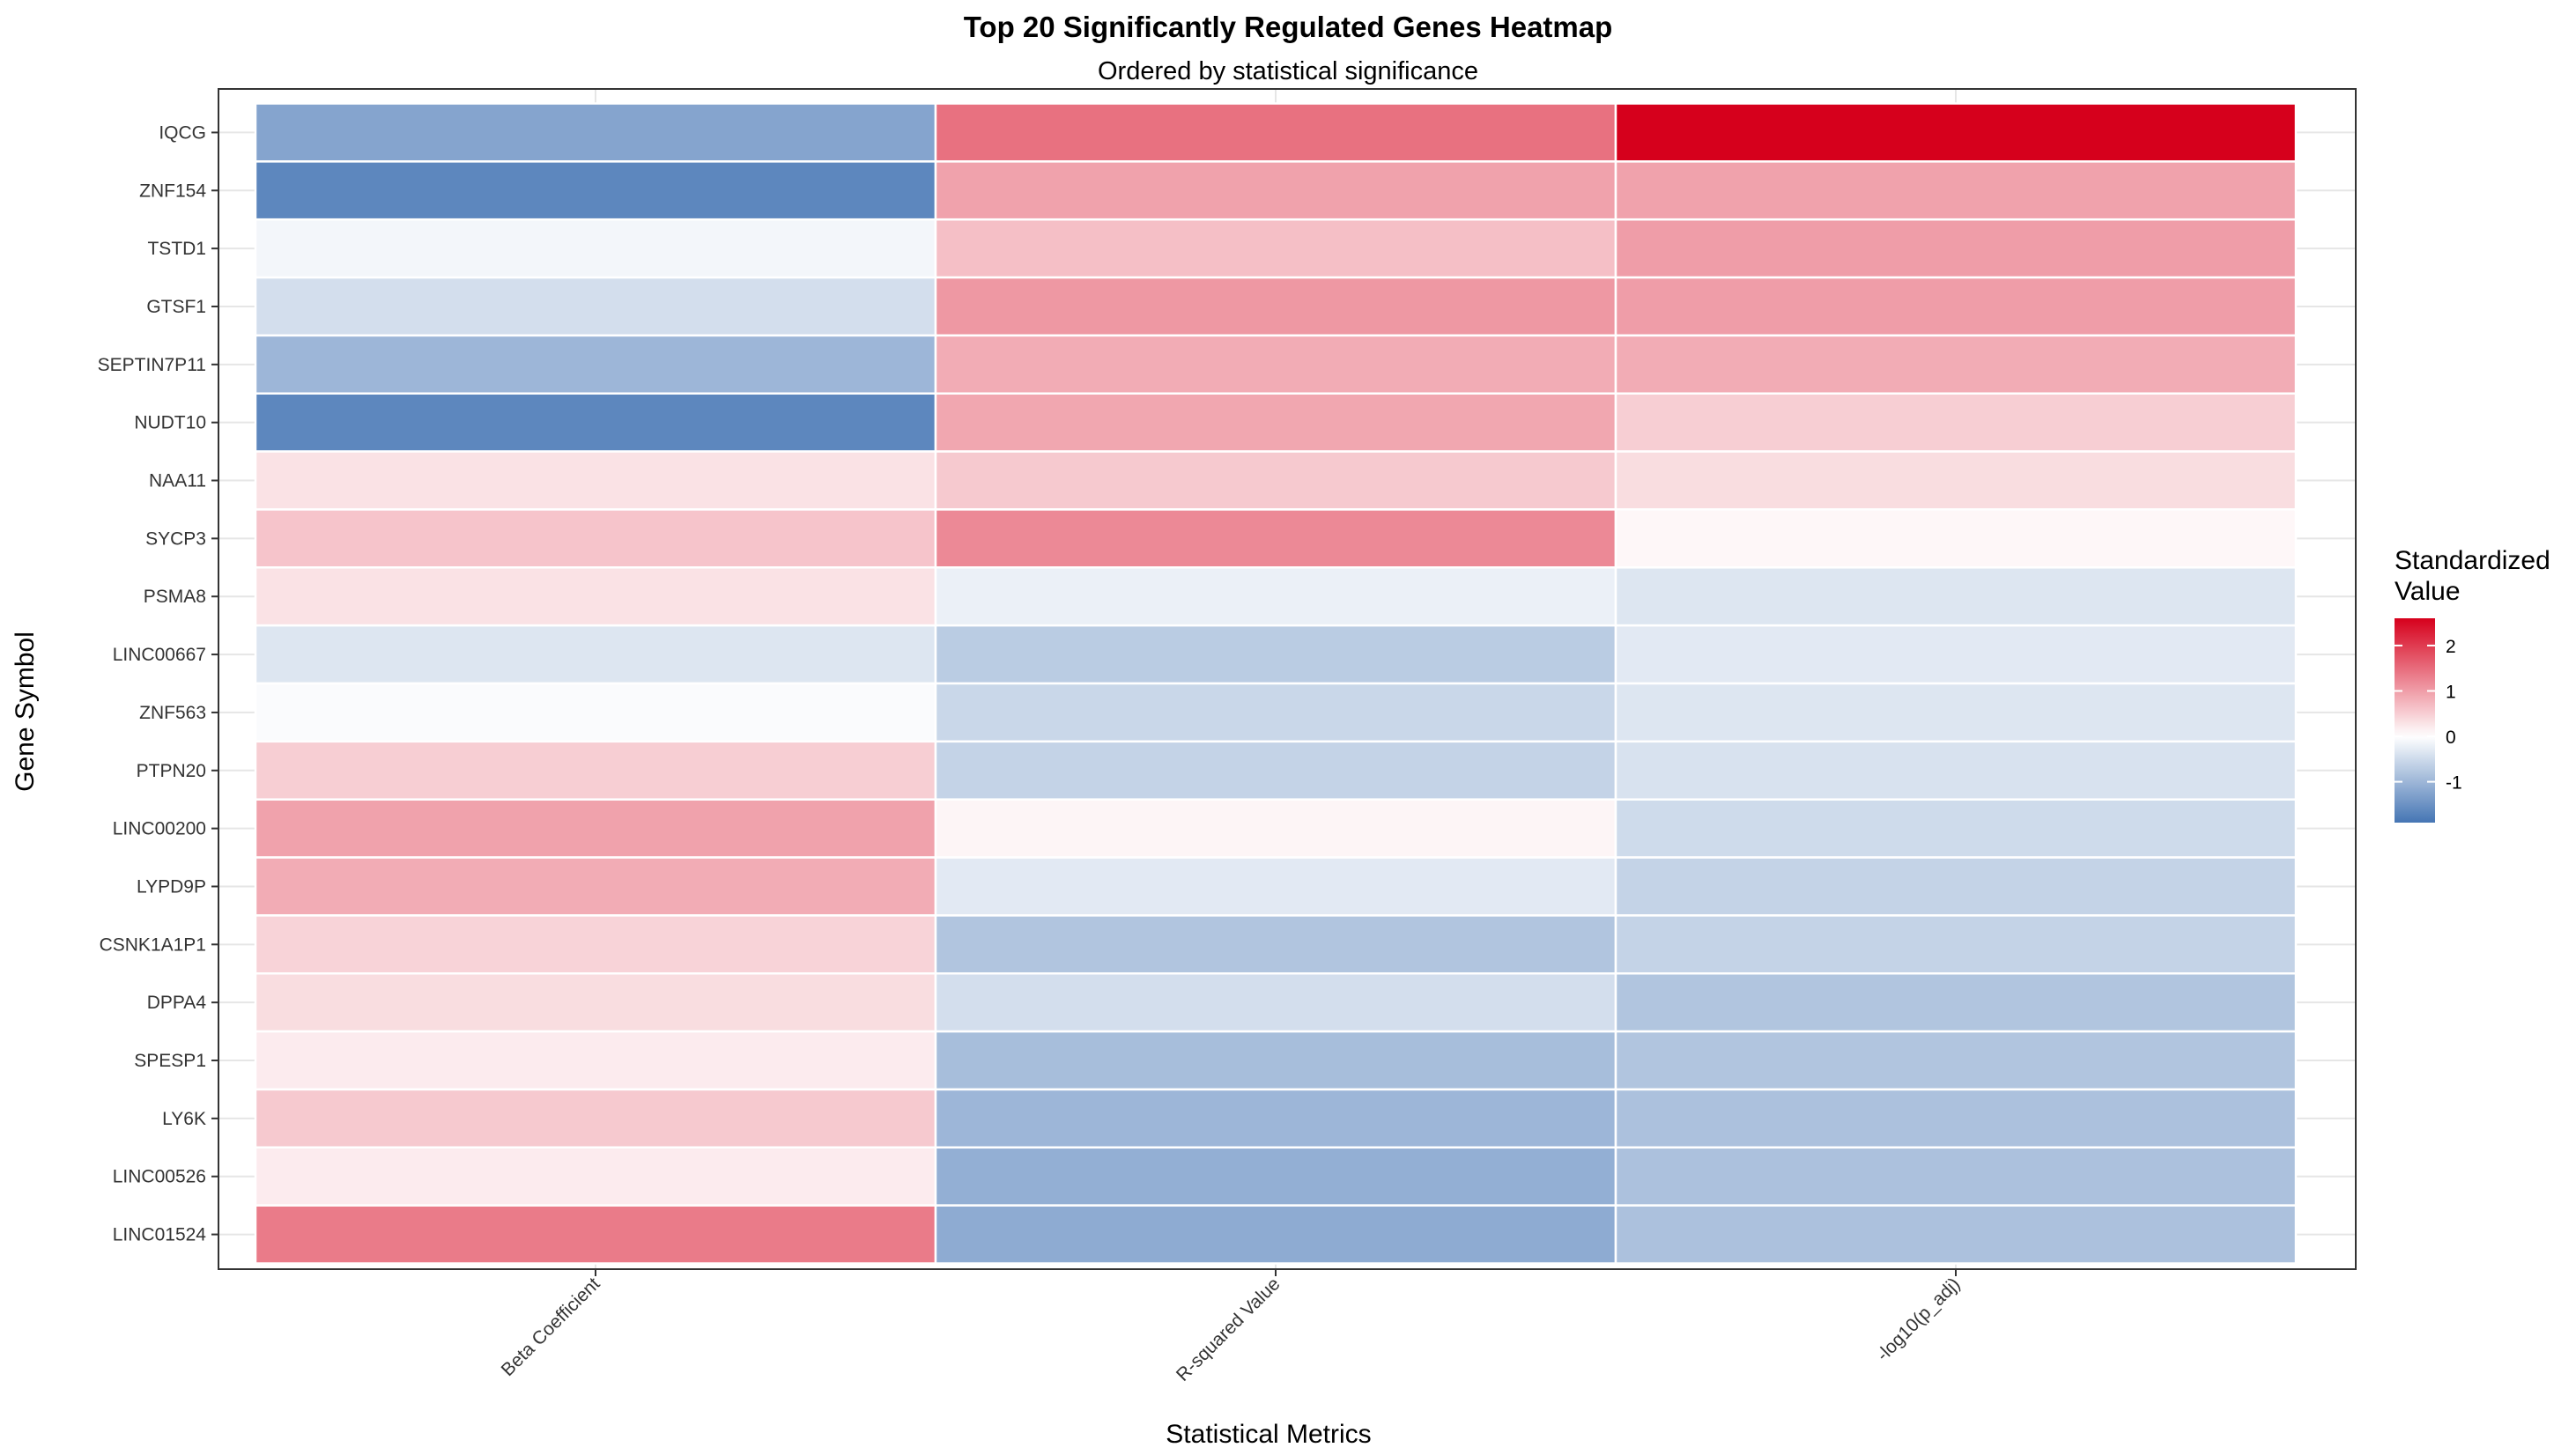 The width and height of the screenshot is (2576, 1455). I want to click on x-tick-label: R-squared Value, so click(1229, 1329).